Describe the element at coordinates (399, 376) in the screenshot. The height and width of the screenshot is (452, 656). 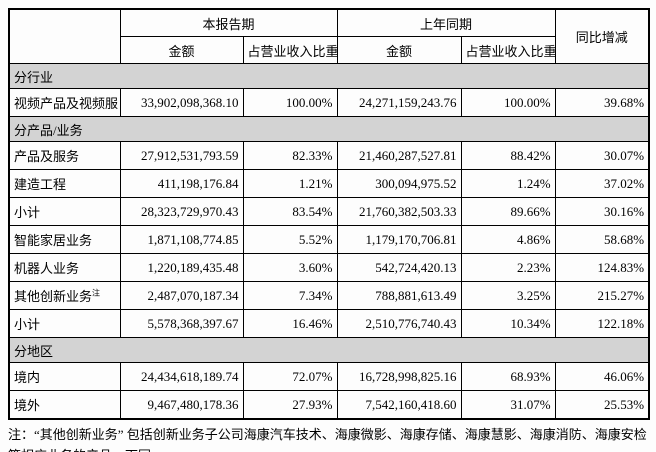
I see `cell-amount-prior: 16,728,998,825.16` at that location.